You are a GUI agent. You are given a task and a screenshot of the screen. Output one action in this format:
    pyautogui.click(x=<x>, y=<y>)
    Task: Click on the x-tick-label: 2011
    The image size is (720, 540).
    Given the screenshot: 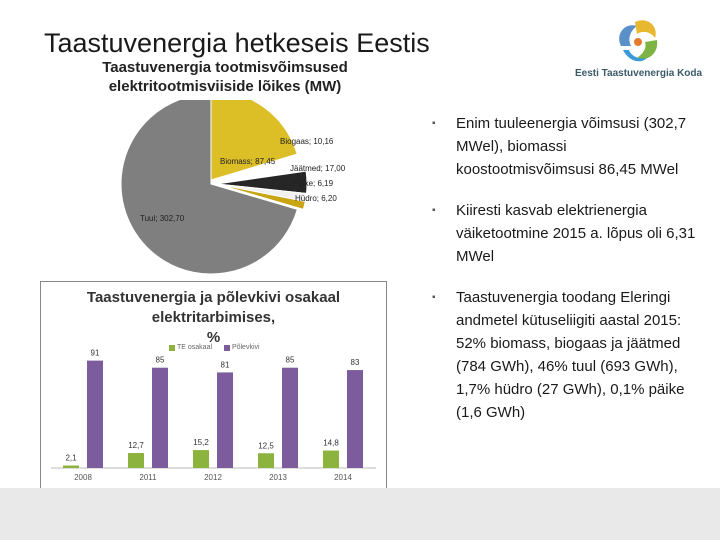 What is the action you would take?
    pyautogui.click(x=148, y=477)
    